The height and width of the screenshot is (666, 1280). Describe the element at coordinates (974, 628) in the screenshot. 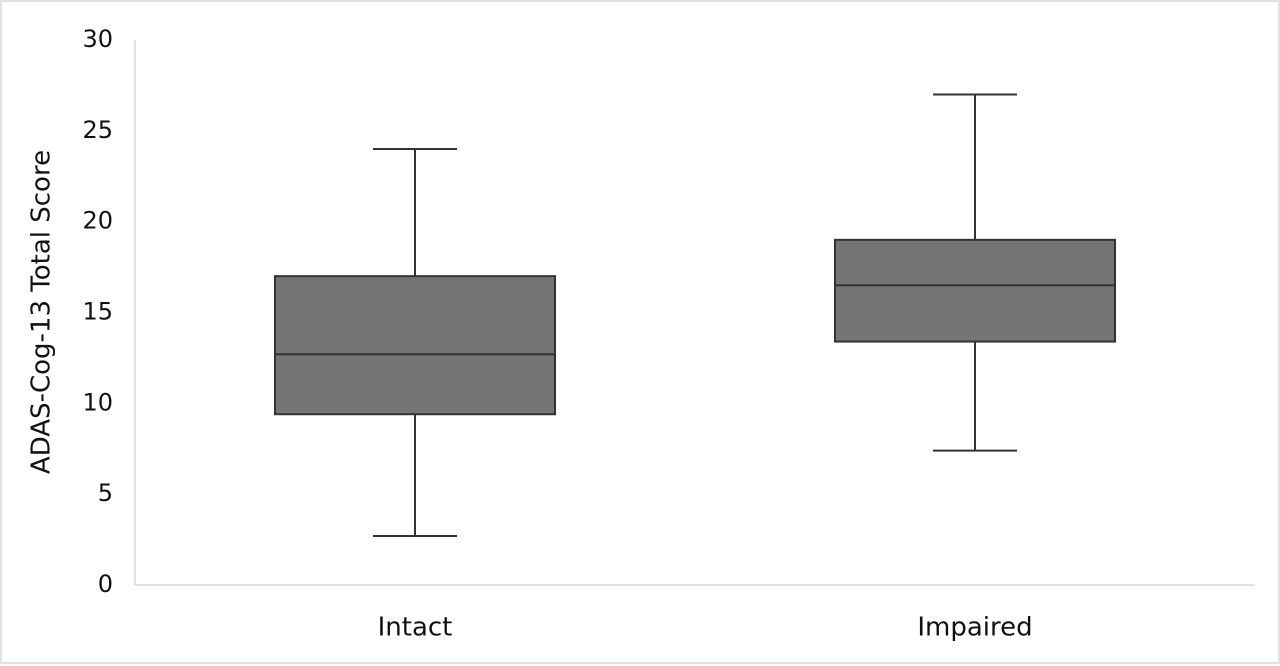

I see `x-tick-label: Impaired` at that location.